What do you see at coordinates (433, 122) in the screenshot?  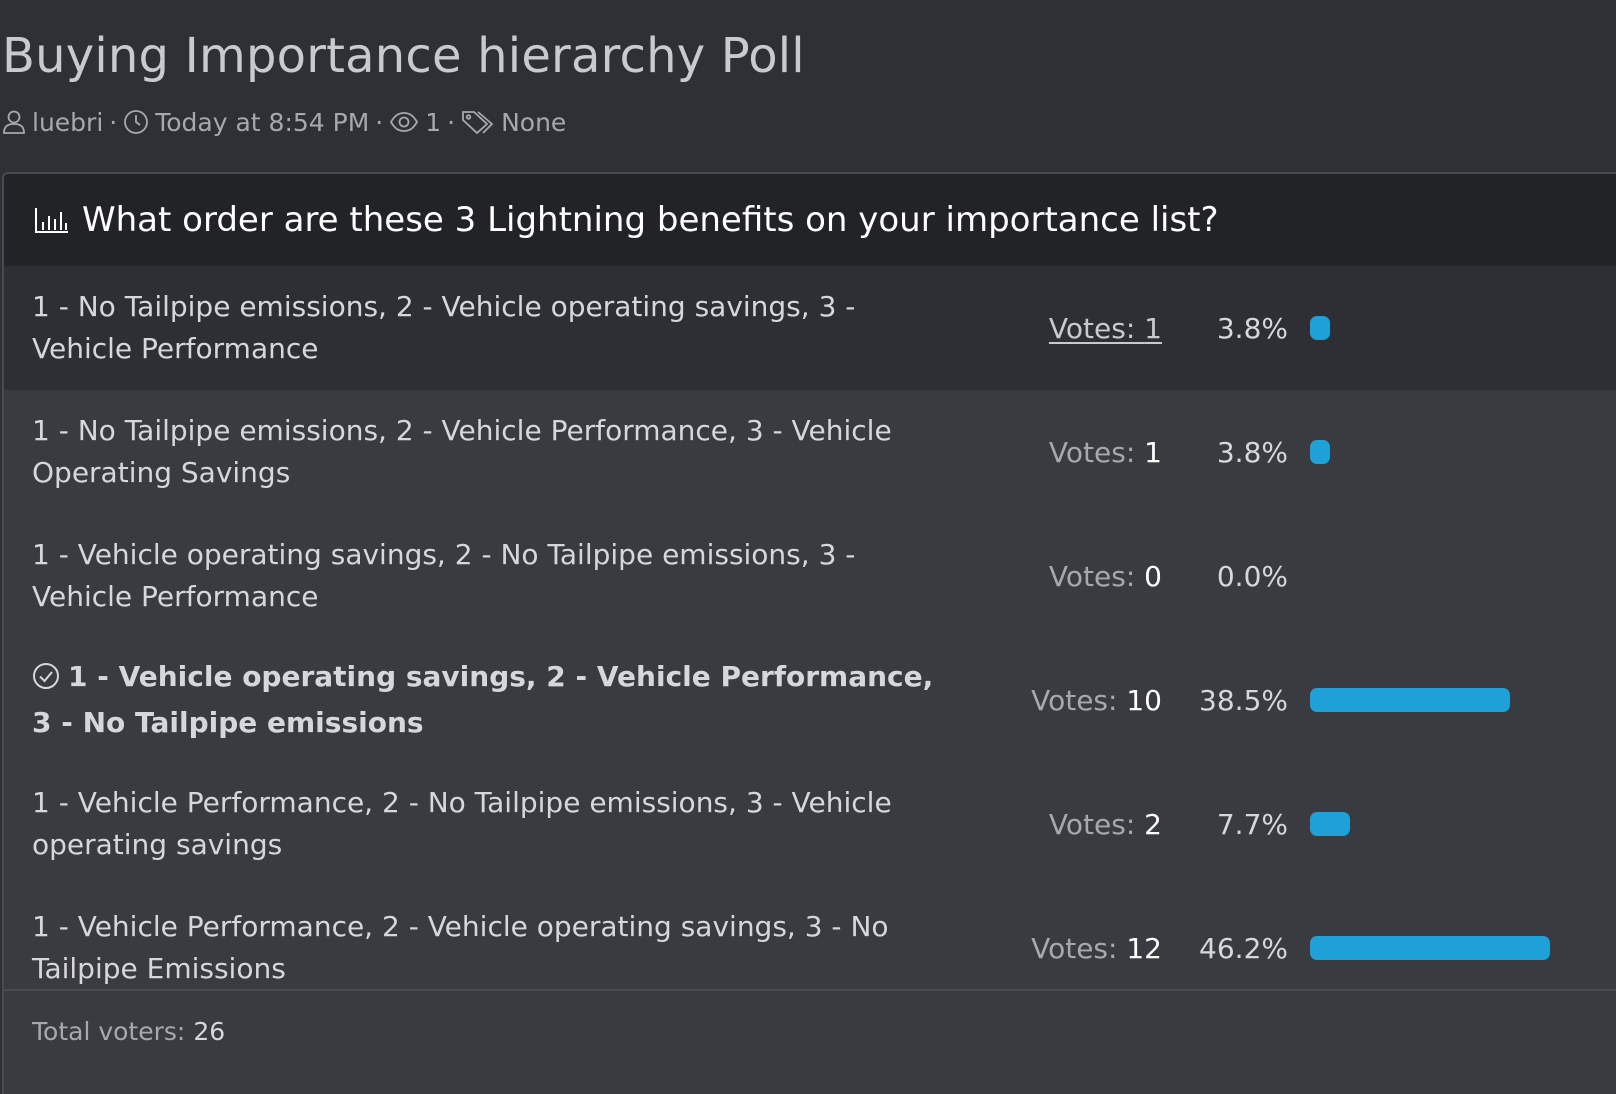 I see `view-count: 1` at bounding box center [433, 122].